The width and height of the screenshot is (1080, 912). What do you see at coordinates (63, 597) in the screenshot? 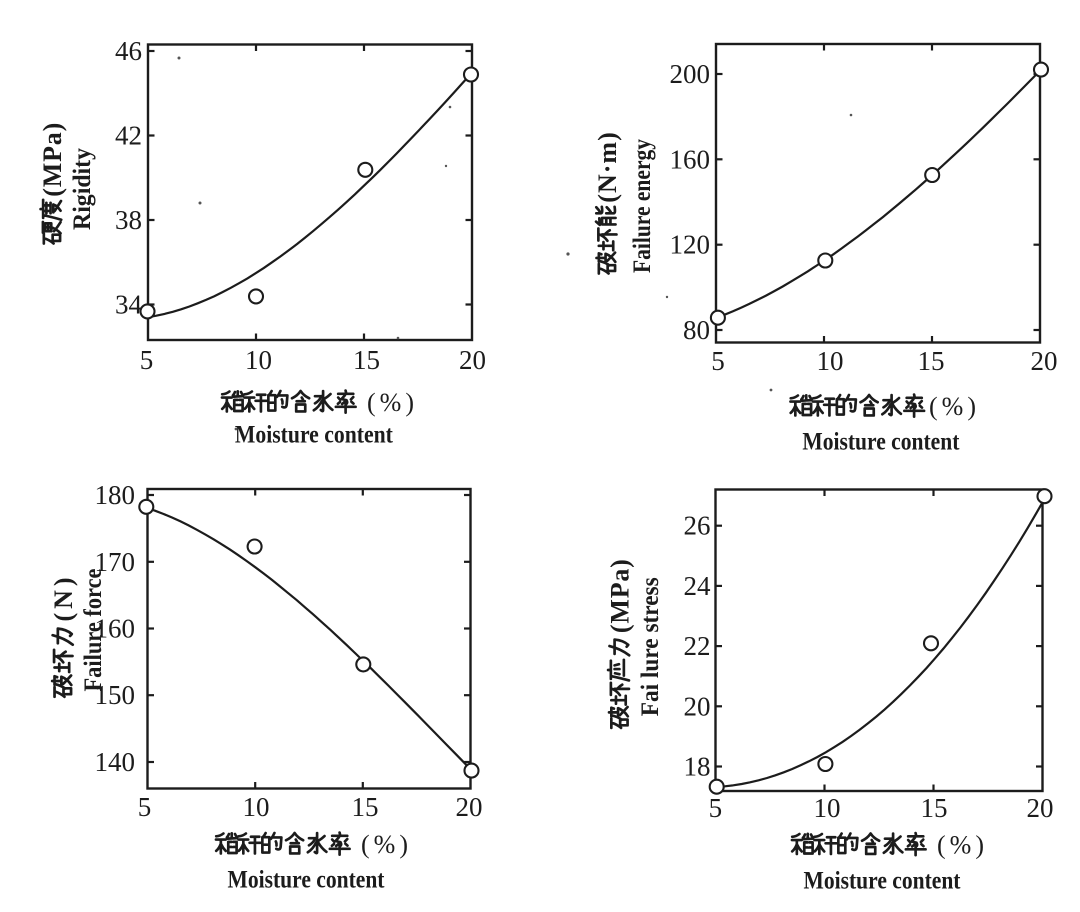
I see `svg-text: (N)` at bounding box center [63, 597].